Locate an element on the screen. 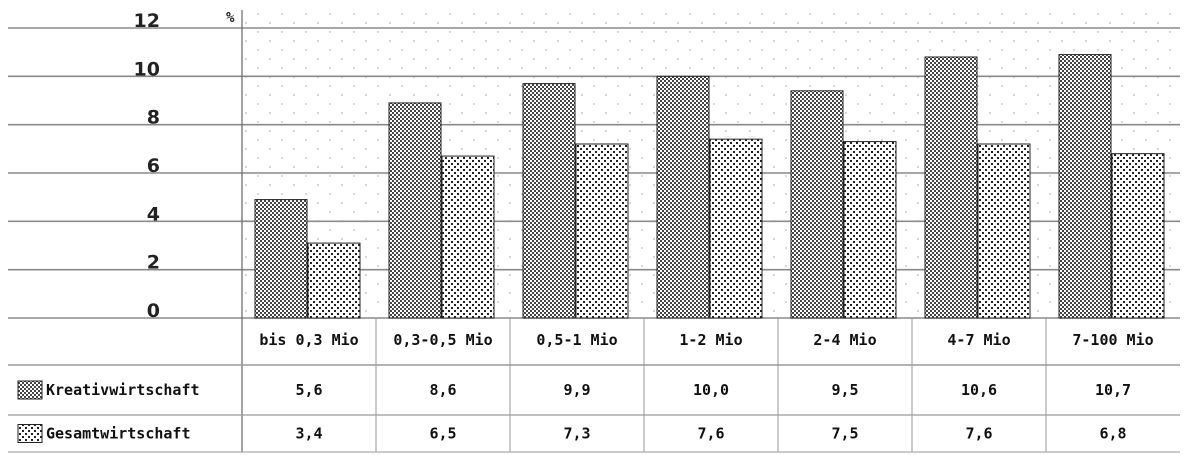 The width and height of the screenshot is (1185, 455). category-label: 2-4 Mio is located at coordinates (844, 340).